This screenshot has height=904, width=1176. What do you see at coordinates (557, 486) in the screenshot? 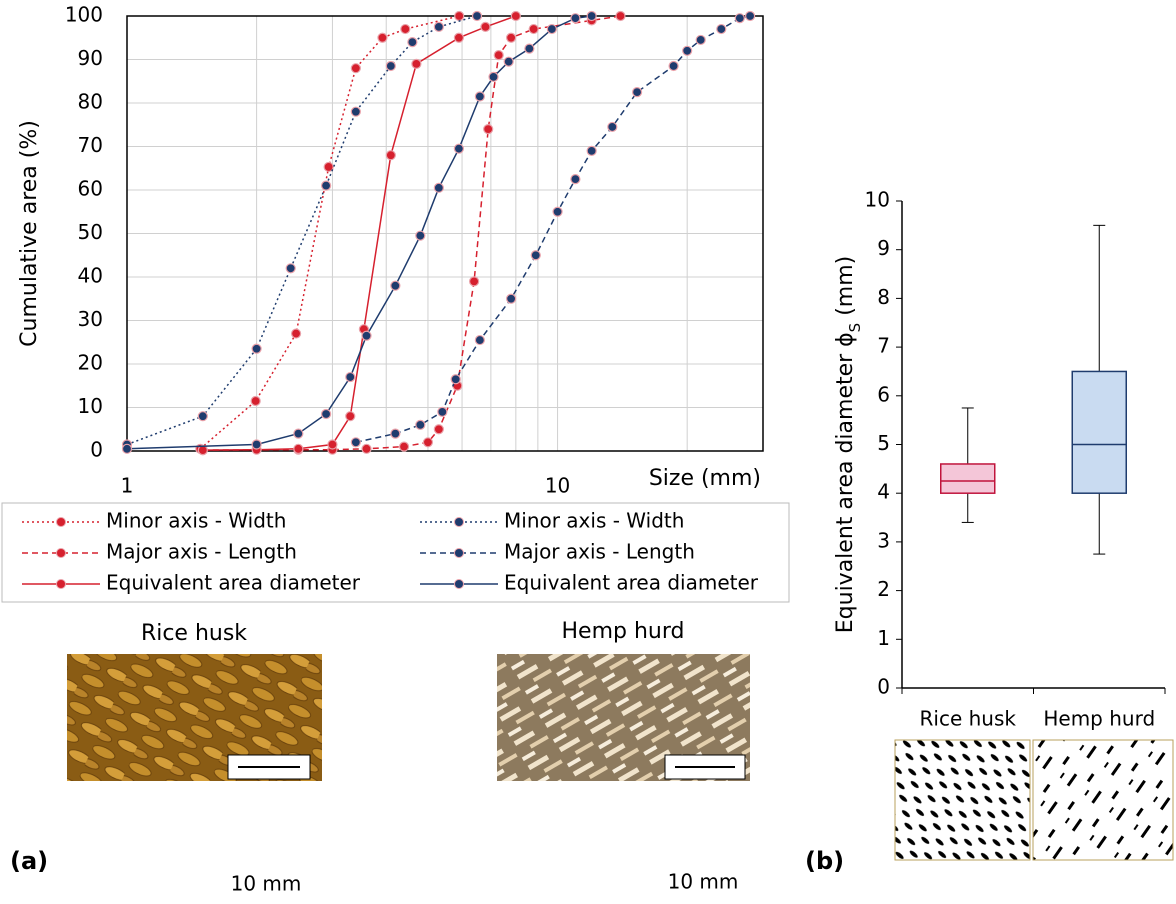
I see `x-tick-label: 10` at bounding box center [557, 486].